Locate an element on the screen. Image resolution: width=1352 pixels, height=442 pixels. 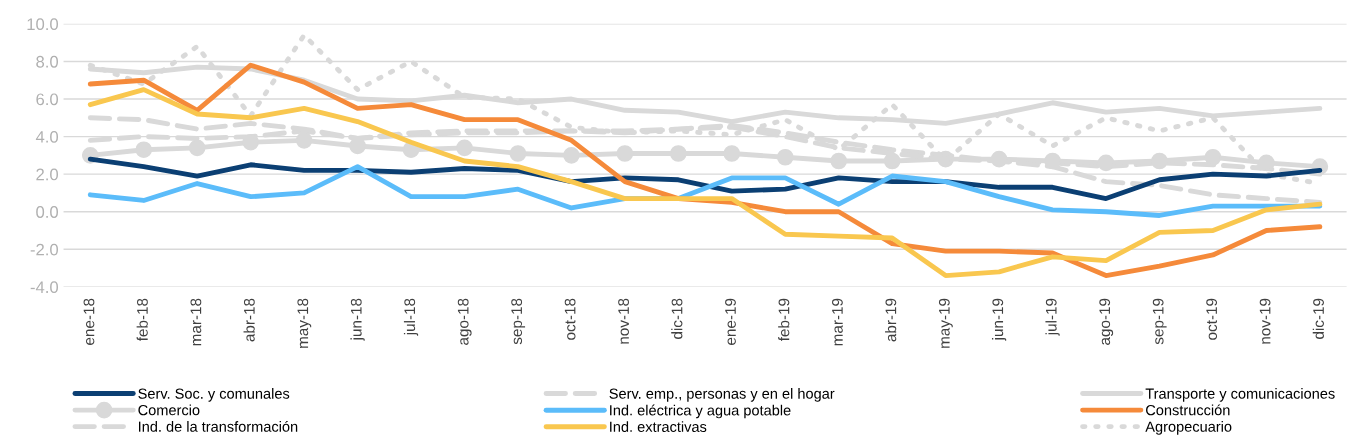
legend-label: Serv. Soc. y comunales is located at coordinates (214, 395).